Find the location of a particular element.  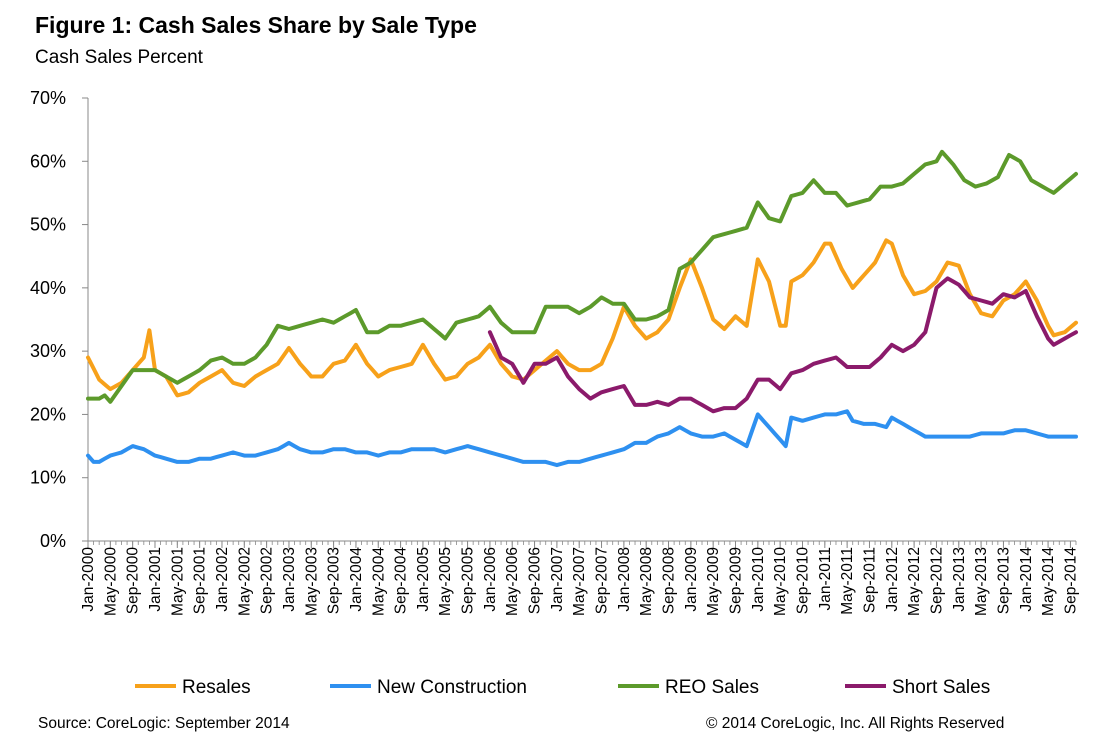

x-tick-label: Jan-2007 is located at coordinates (557, 579).